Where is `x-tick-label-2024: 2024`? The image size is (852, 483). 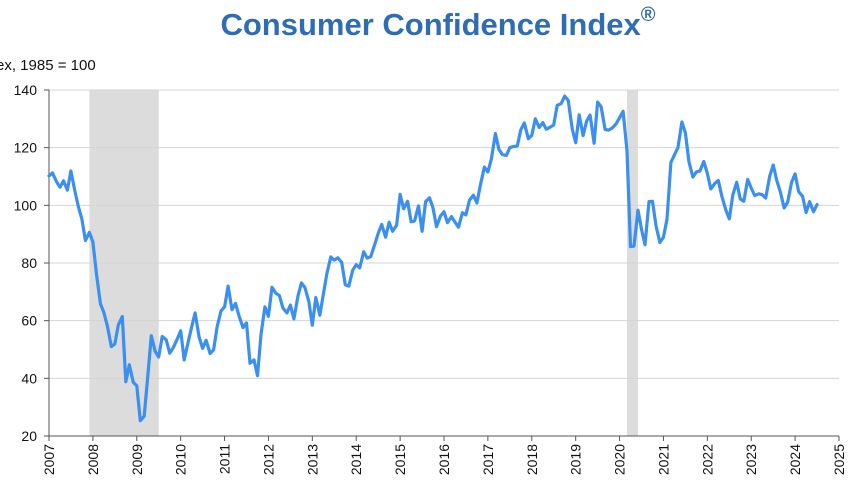
x-tick-label-2024: 2024 is located at coordinates (795, 459).